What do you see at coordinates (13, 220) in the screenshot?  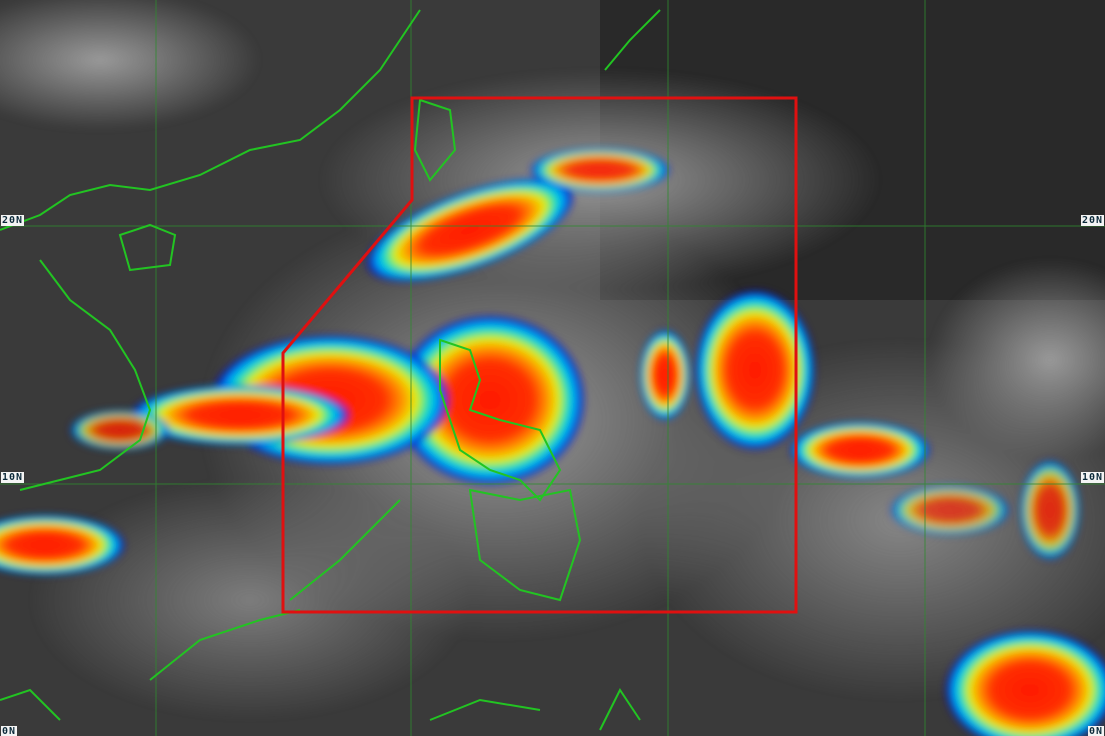 I see `lat-label-20n-left: 20N` at bounding box center [13, 220].